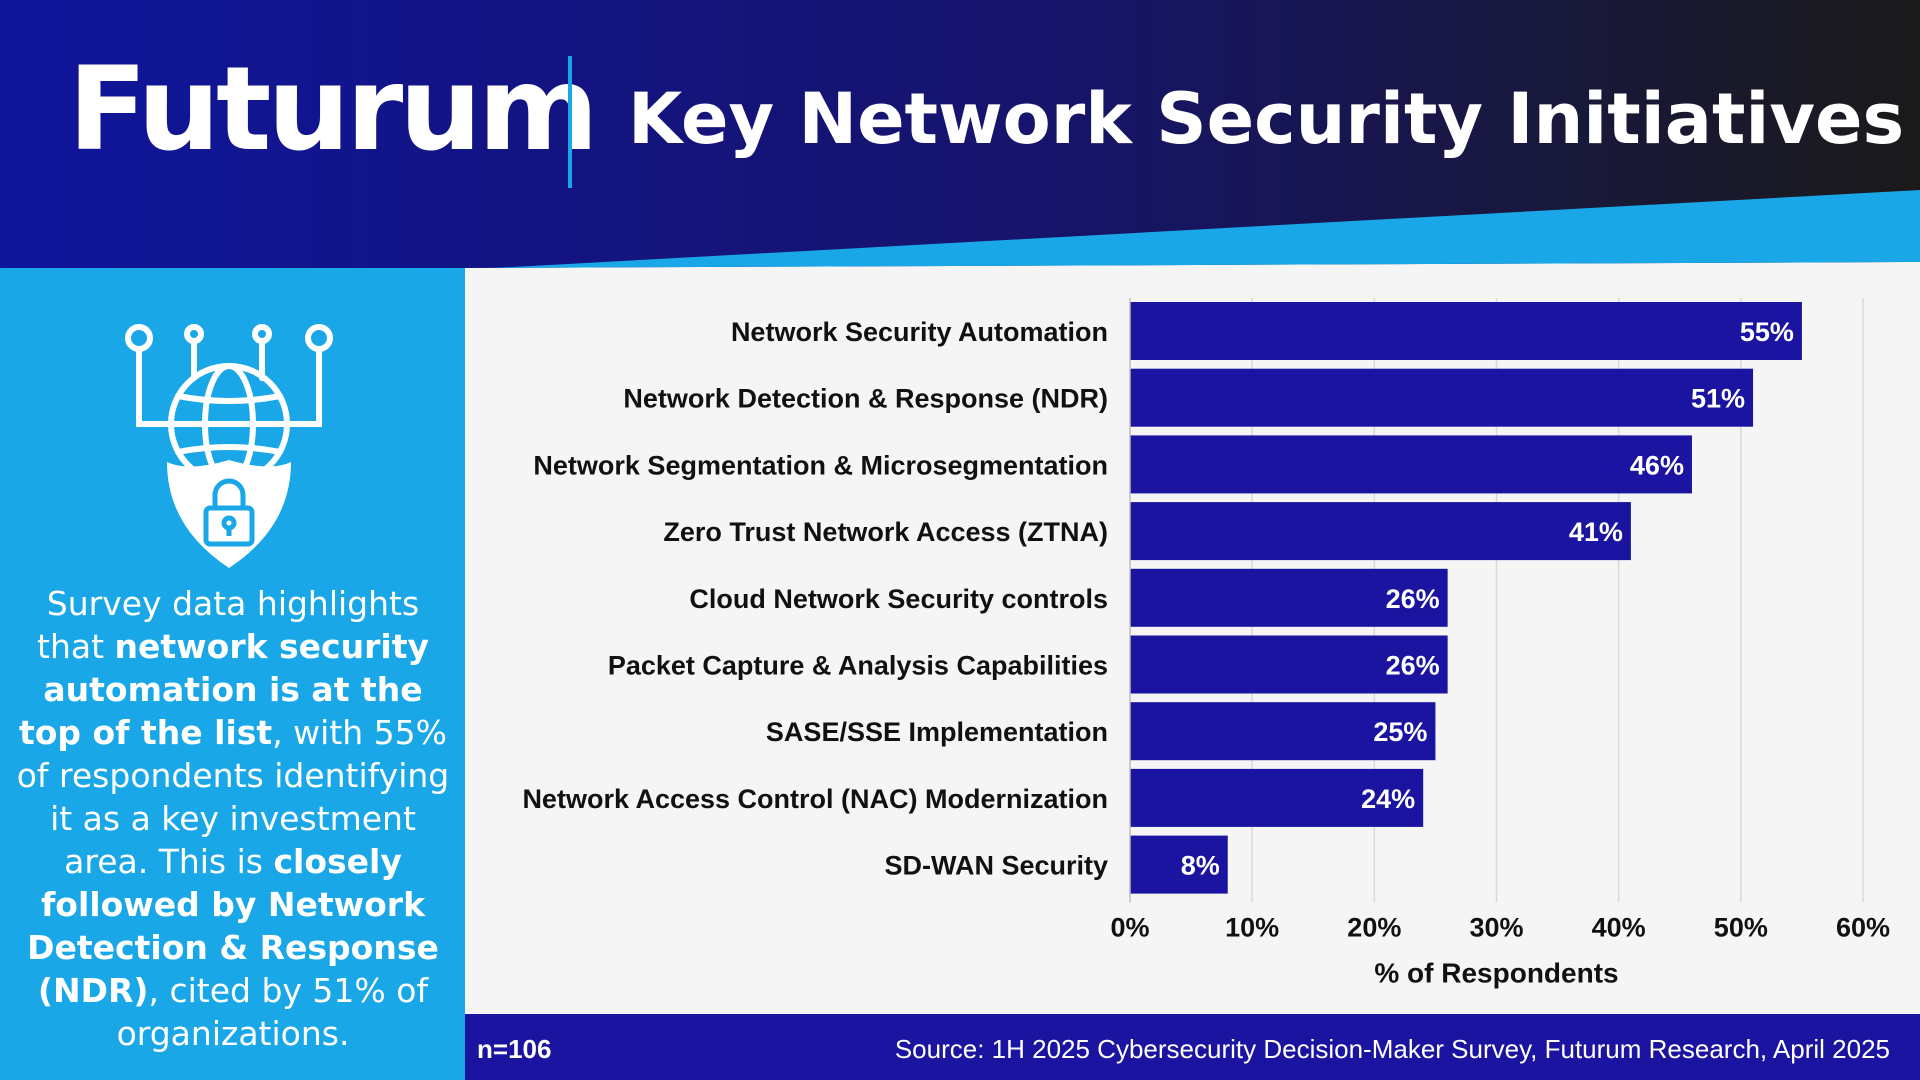 This screenshot has height=1080, width=1920. I want to click on sample-size: n=106, so click(514, 1049).